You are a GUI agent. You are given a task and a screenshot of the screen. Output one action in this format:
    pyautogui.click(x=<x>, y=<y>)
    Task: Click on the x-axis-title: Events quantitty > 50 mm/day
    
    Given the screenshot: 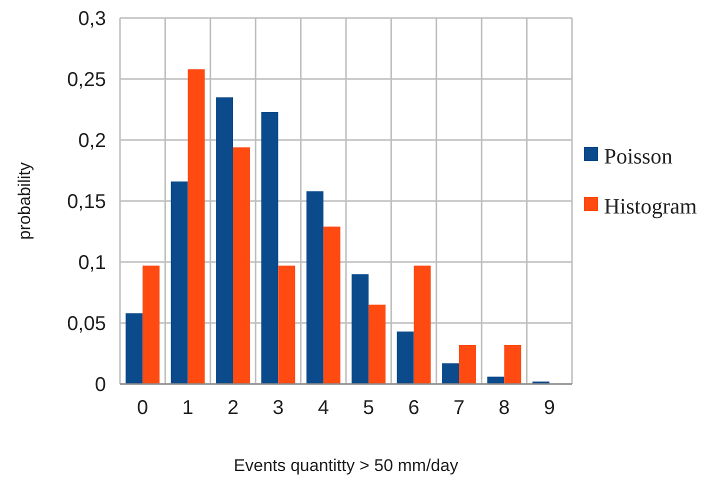 What is the action you would take?
    pyautogui.click(x=346, y=465)
    